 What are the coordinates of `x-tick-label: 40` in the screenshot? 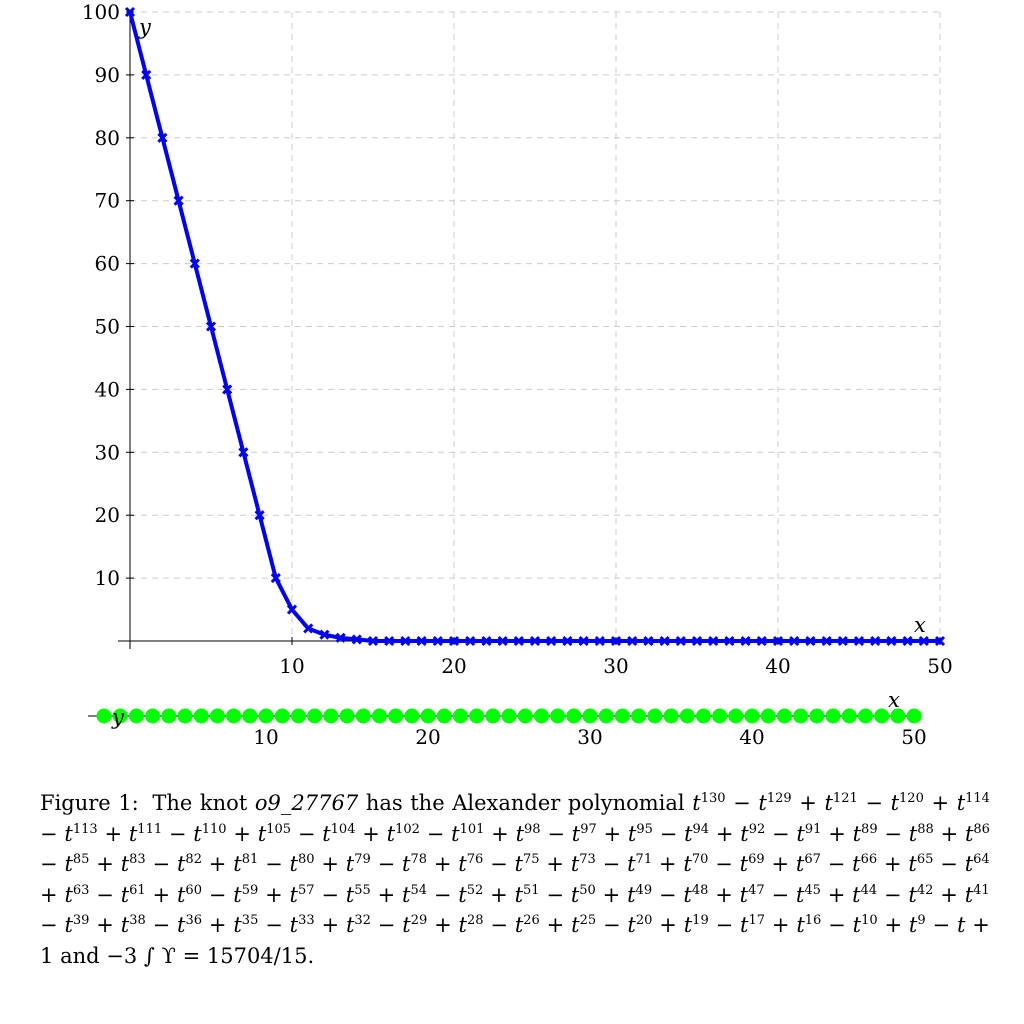 It's located at (751, 737).